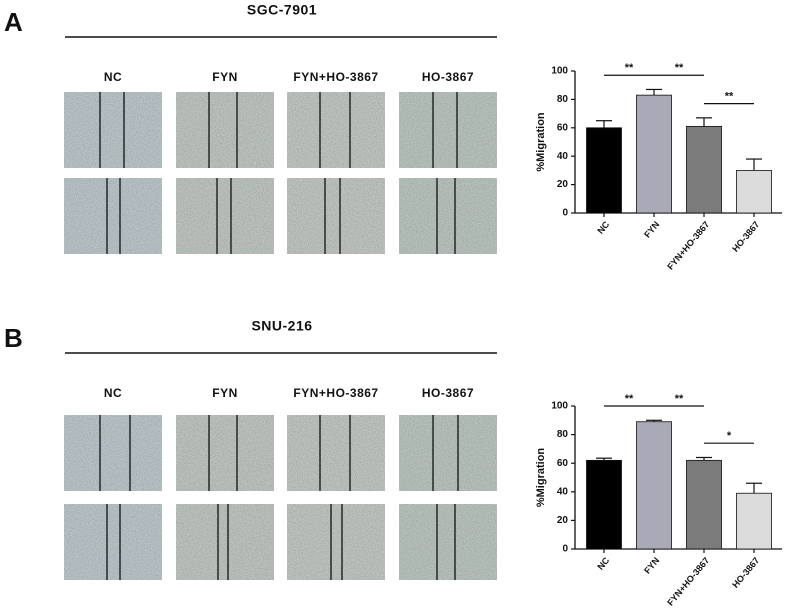 This screenshot has width=790, height=616. I want to click on panel-title: SGC-7901, so click(282, 10).